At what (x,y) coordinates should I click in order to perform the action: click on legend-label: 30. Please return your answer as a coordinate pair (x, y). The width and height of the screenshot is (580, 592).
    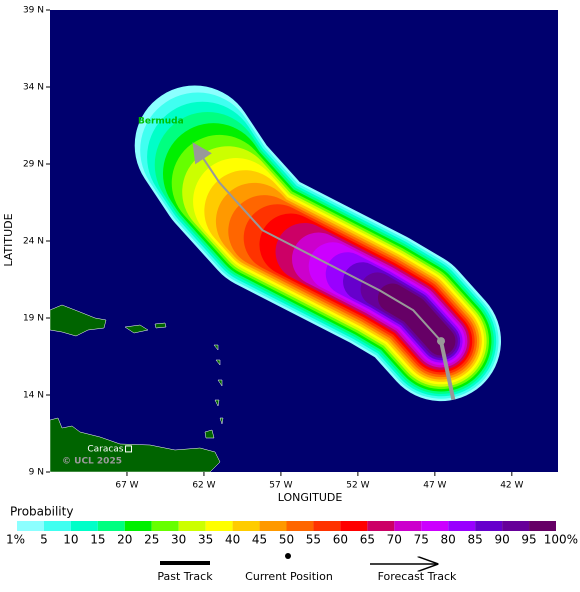
    Looking at the image, I should click on (178, 540).